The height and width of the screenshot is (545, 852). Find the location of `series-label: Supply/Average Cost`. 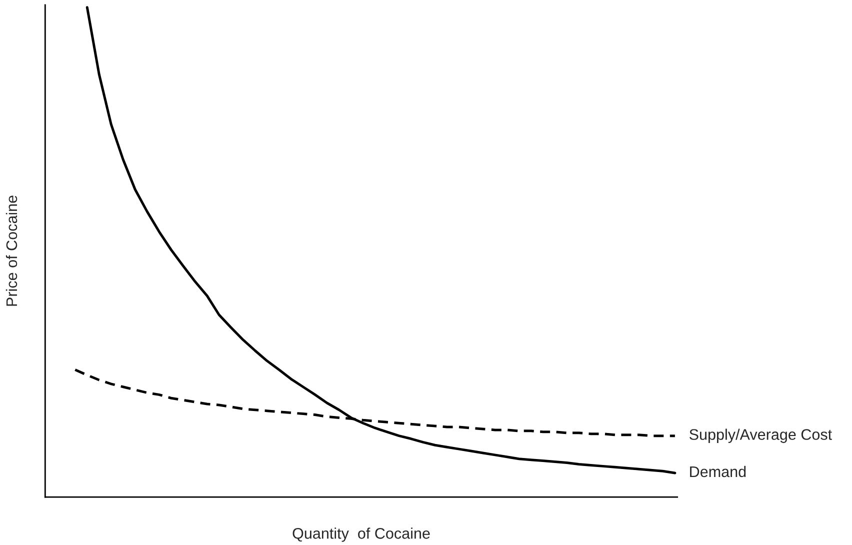

series-label: Supply/Average Cost is located at coordinates (761, 435).